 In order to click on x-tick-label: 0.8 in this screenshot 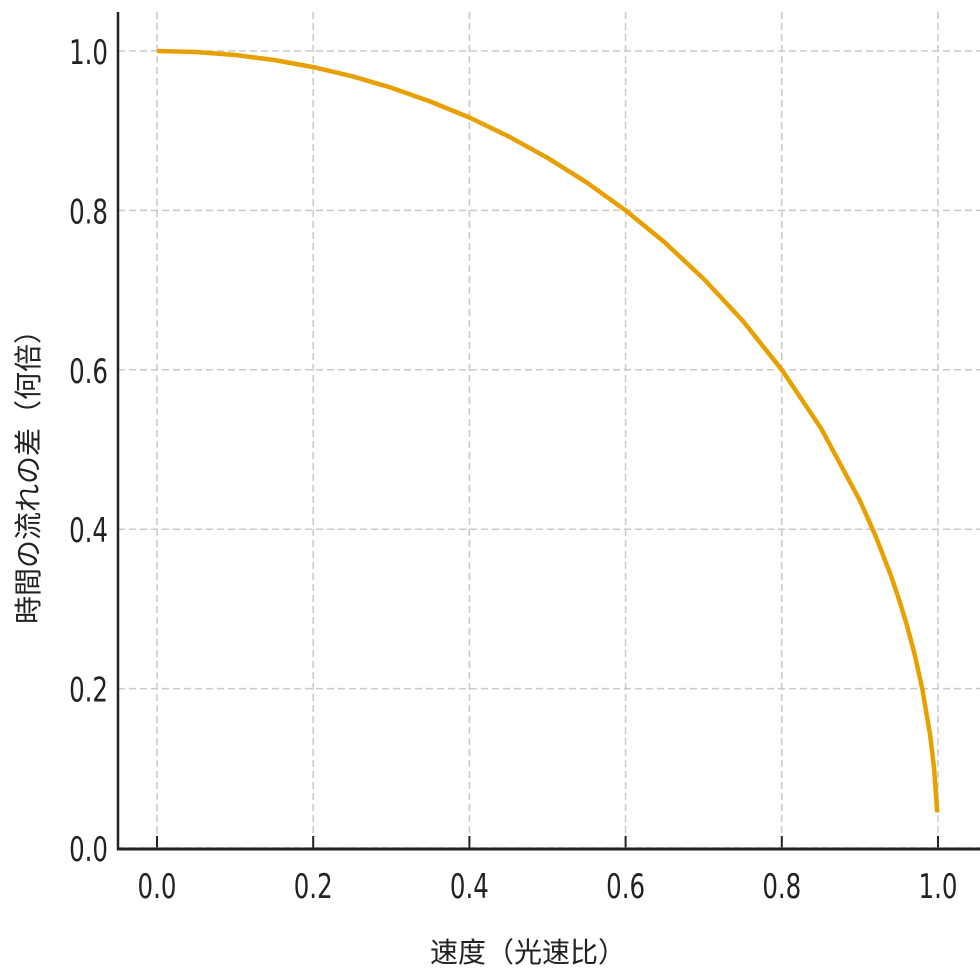, I will do `click(781, 886)`.